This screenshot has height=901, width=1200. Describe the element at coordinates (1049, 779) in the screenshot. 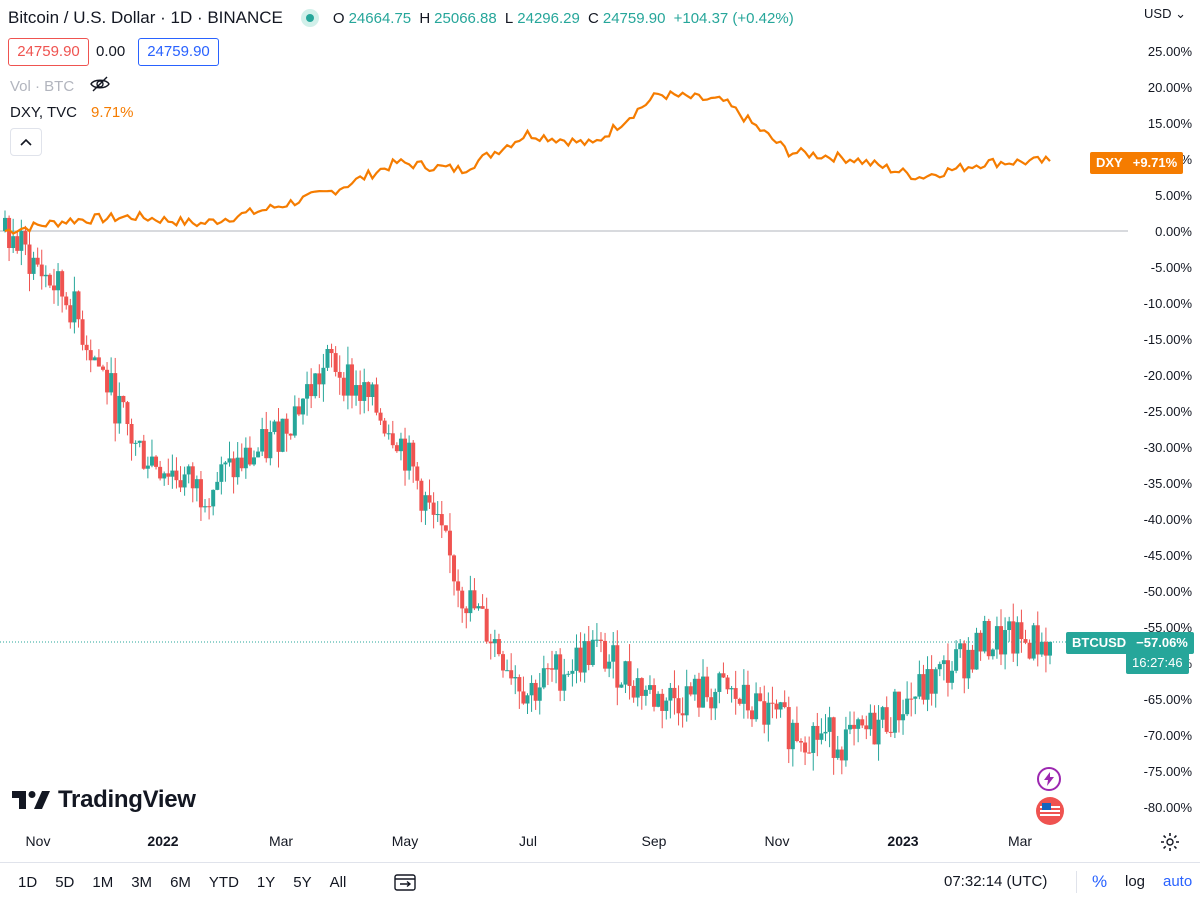

I see `lightning-event-icon` at that location.